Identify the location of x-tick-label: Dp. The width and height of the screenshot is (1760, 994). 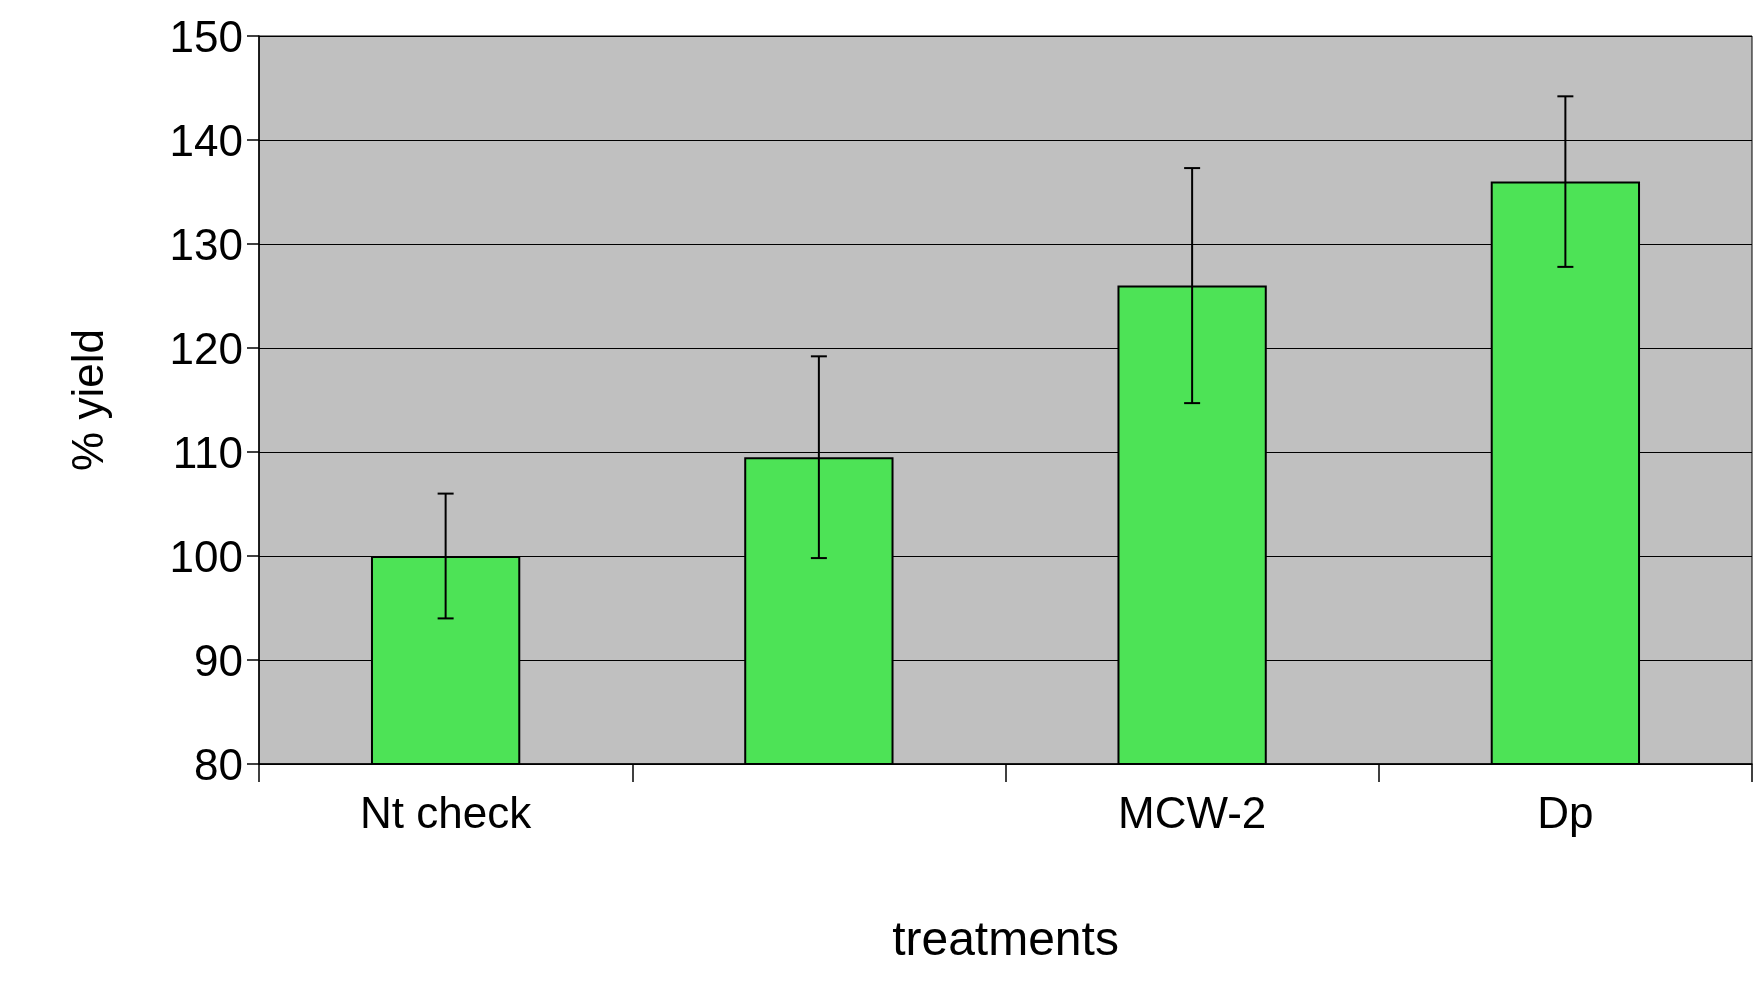
(1565, 812).